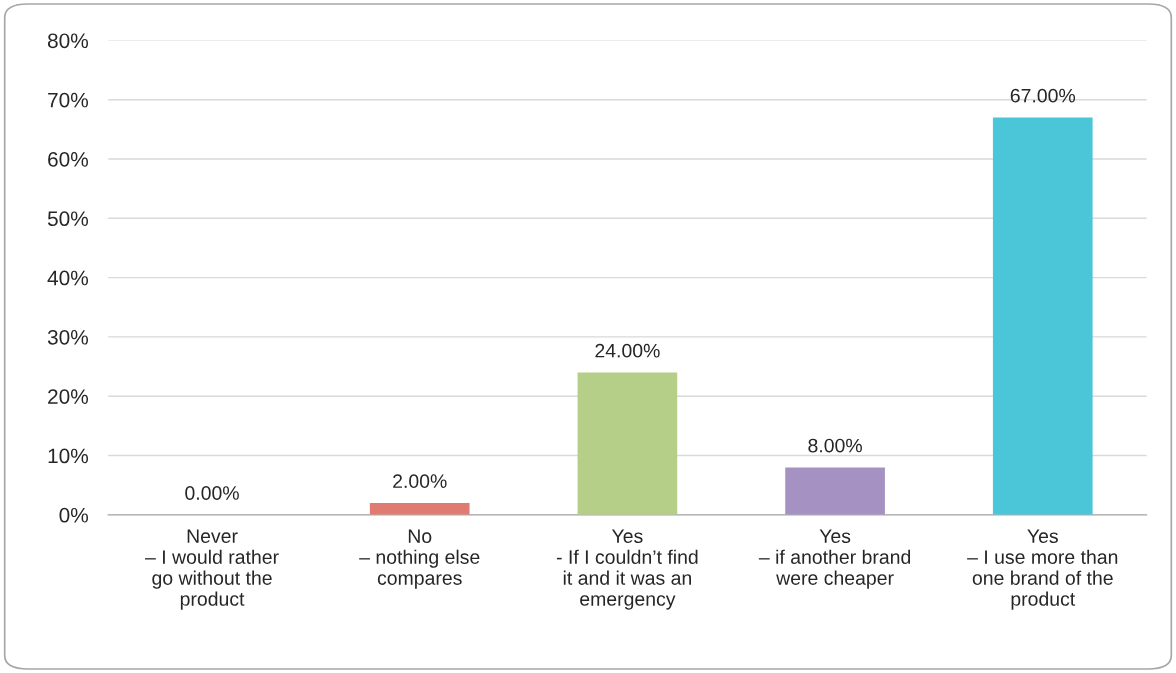 The height and width of the screenshot is (673, 1176). I want to click on data-label: 67.00%, so click(1043, 95).